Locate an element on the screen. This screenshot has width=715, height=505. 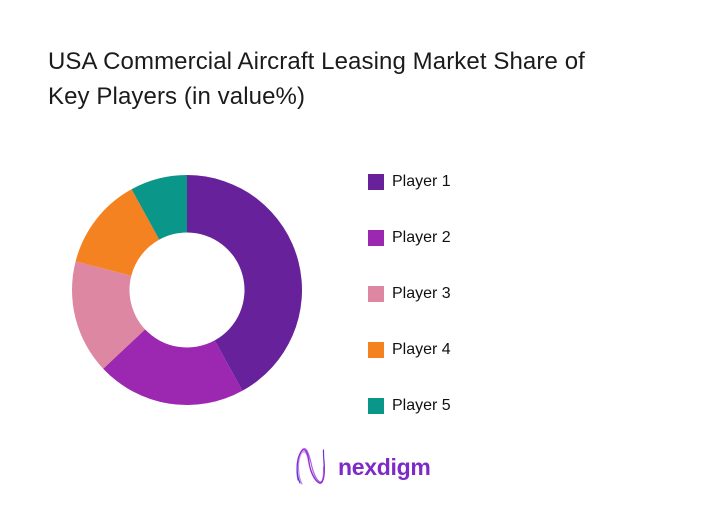
brand-footer: nexdigm is located at coordinates (362, 467).